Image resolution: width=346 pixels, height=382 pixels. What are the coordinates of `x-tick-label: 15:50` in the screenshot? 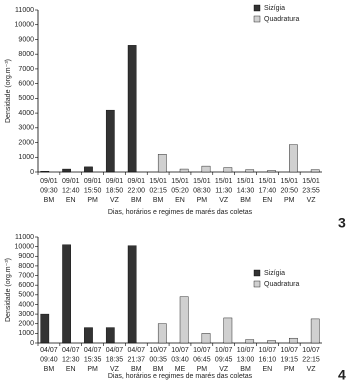 It's located at (93, 190).